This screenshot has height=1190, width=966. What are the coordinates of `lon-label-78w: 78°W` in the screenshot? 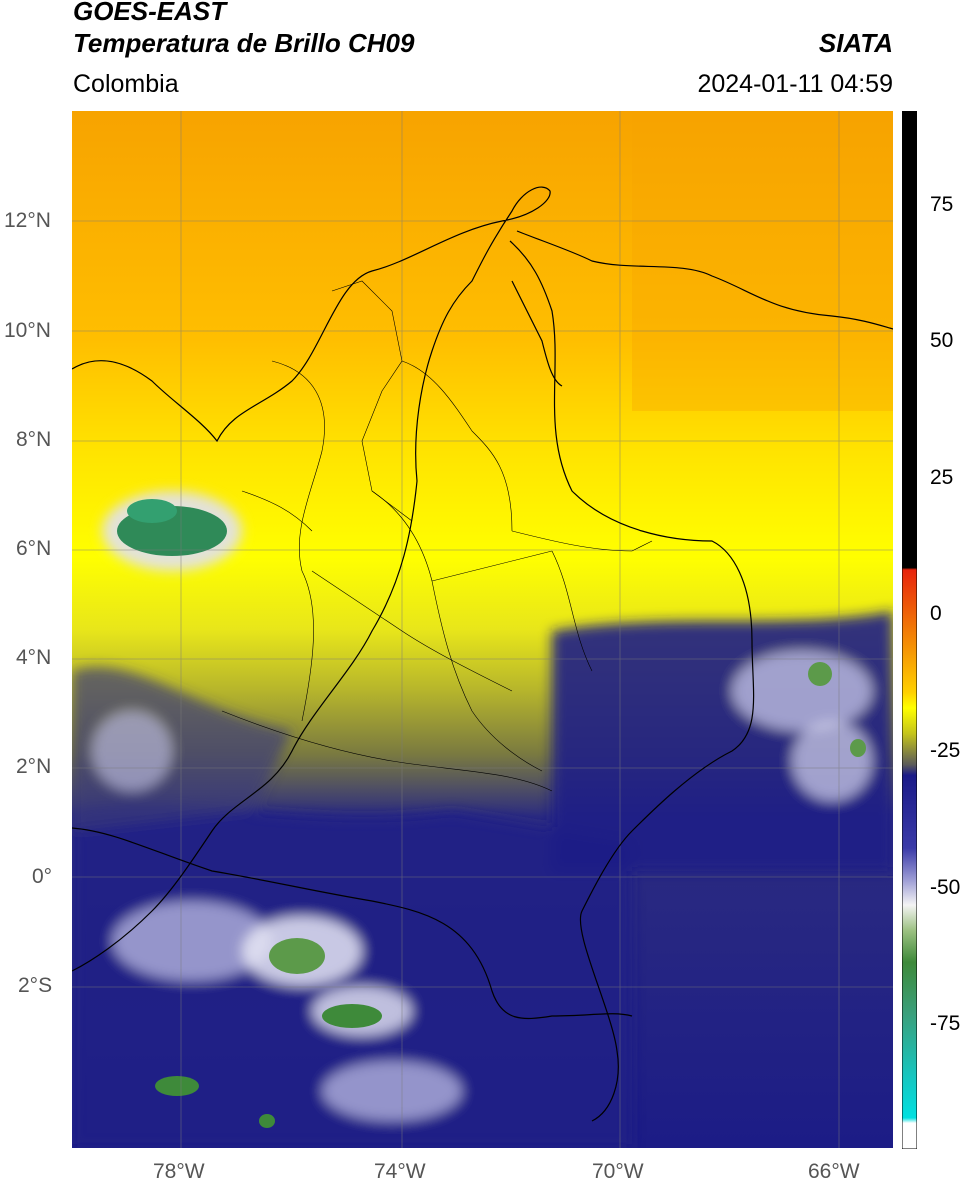 It's located at (179, 1171).